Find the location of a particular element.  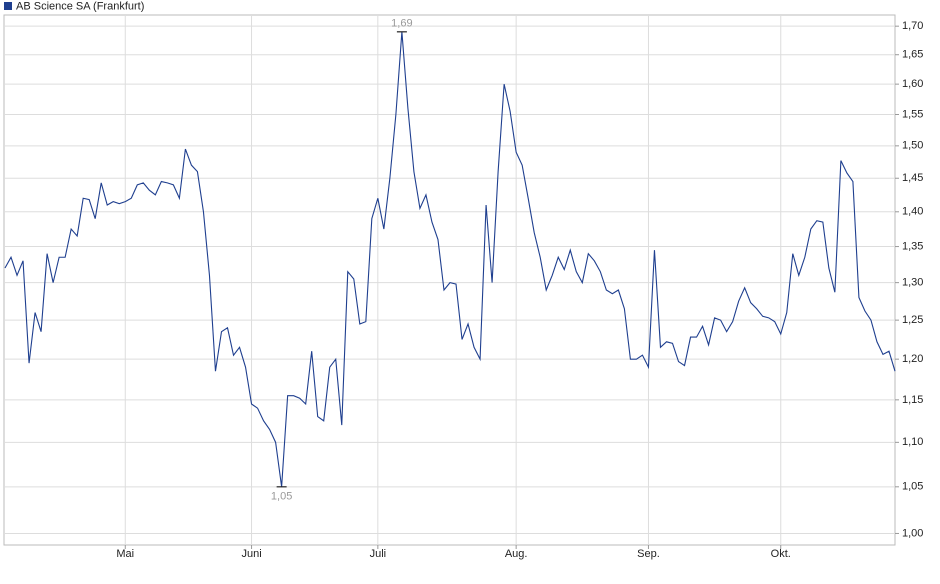

y-tick-label: 1,70 is located at coordinates (912, 26).